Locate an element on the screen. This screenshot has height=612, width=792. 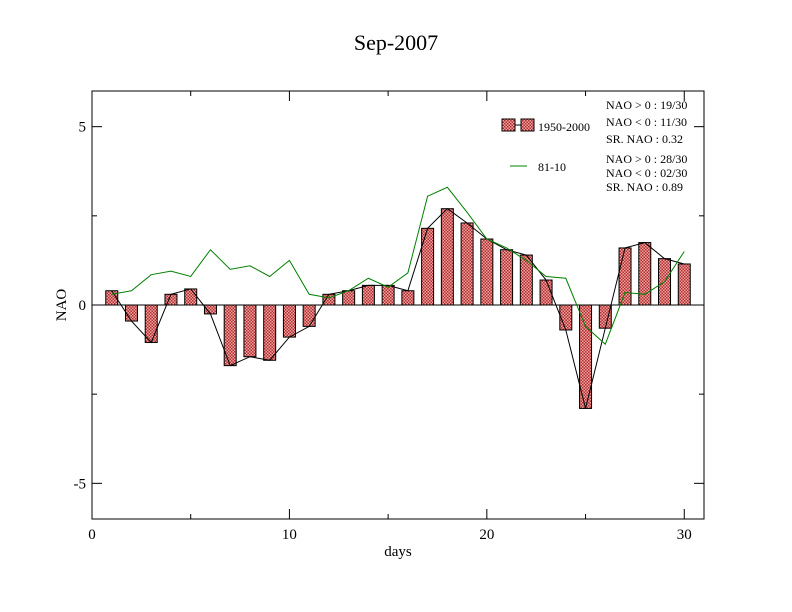
y-axis-label: NAO is located at coordinates (62, 305).